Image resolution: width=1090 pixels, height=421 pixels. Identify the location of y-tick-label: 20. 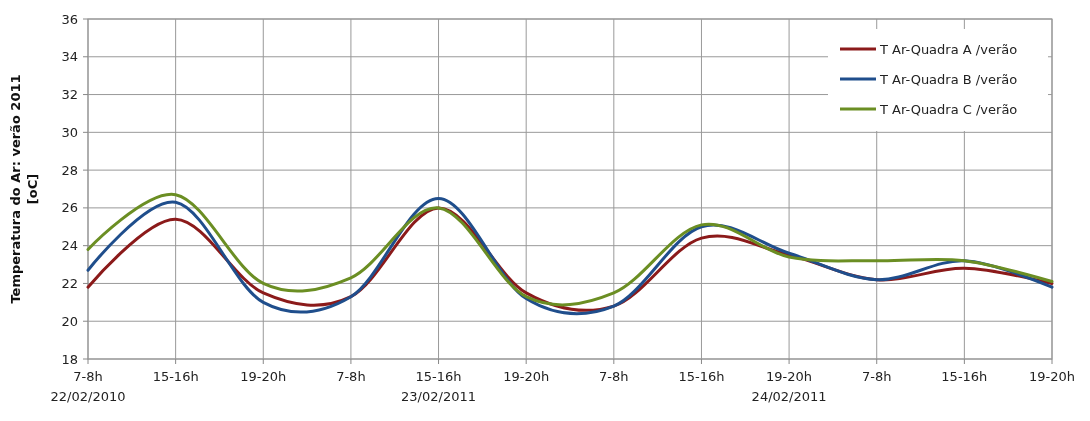
(69, 321).